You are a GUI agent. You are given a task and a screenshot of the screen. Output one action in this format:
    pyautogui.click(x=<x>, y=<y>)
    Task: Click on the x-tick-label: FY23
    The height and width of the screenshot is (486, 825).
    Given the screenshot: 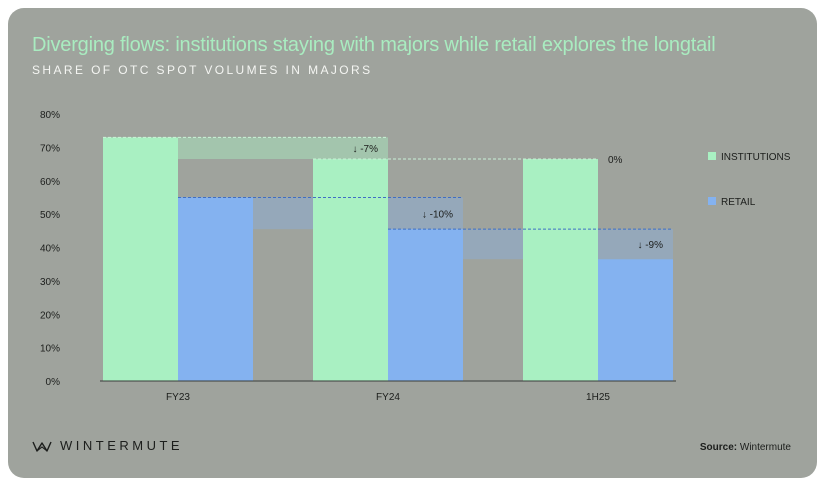 What is the action you would take?
    pyautogui.click(x=178, y=397)
    